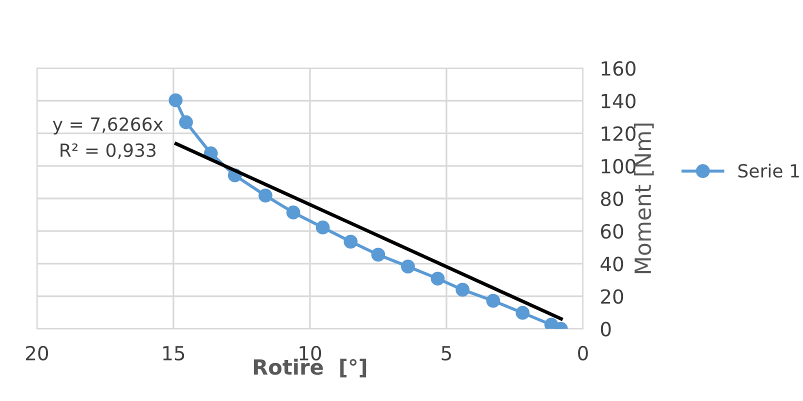  I want to click on y-axis-title: Moment [Nm], so click(644, 199).